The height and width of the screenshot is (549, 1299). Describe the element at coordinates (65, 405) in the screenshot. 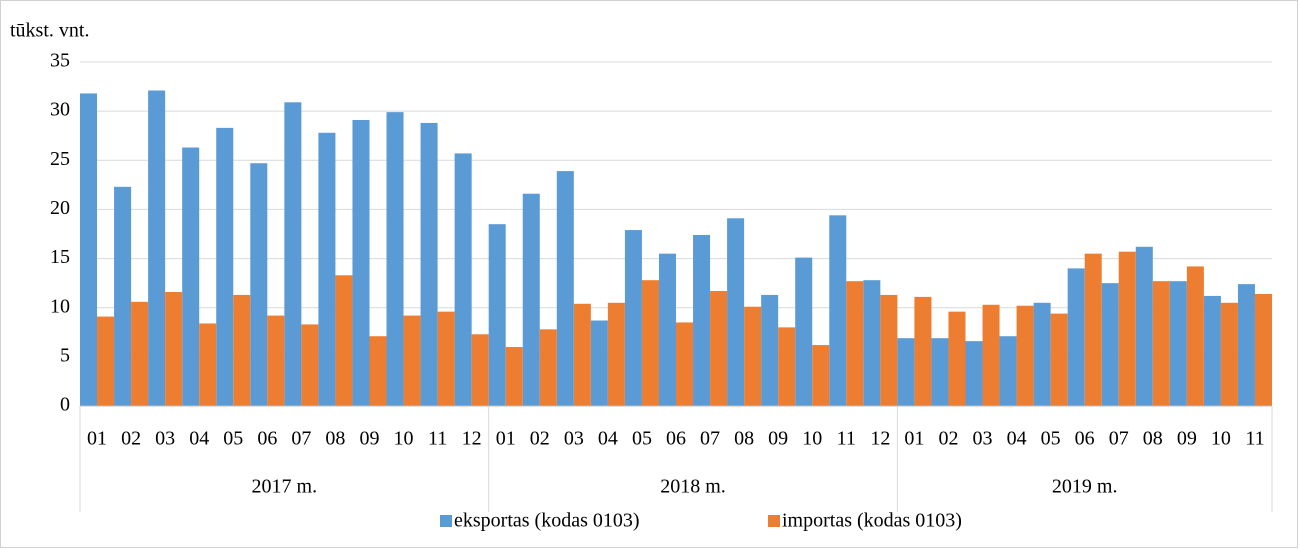

I see `y-tick-label: 0` at that location.